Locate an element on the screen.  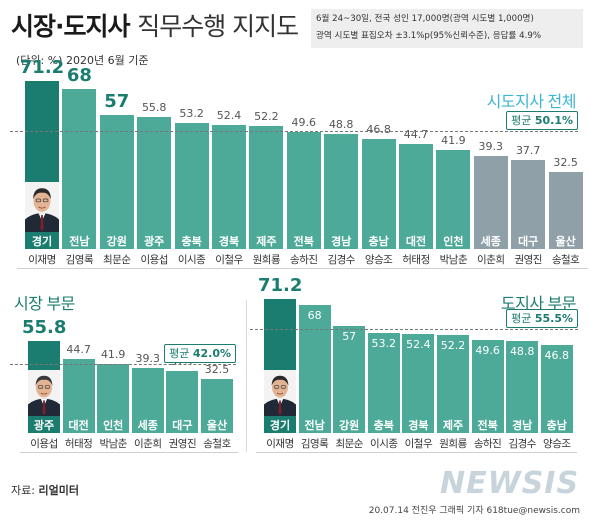
title-sub: 직무수행 지지도 is located at coordinates (218, 26).